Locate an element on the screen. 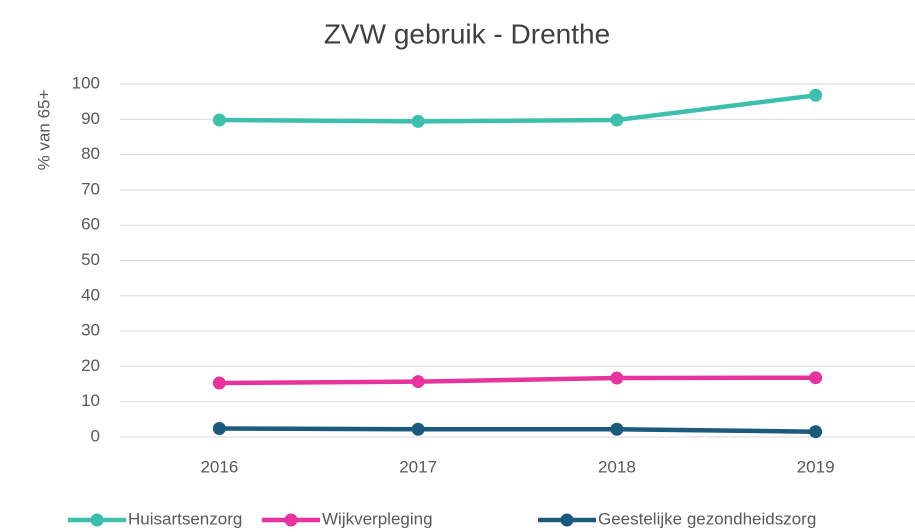 The width and height of the screenshot is (915, 532). y-tick-label: 90 is located at coordinates (90, 118).